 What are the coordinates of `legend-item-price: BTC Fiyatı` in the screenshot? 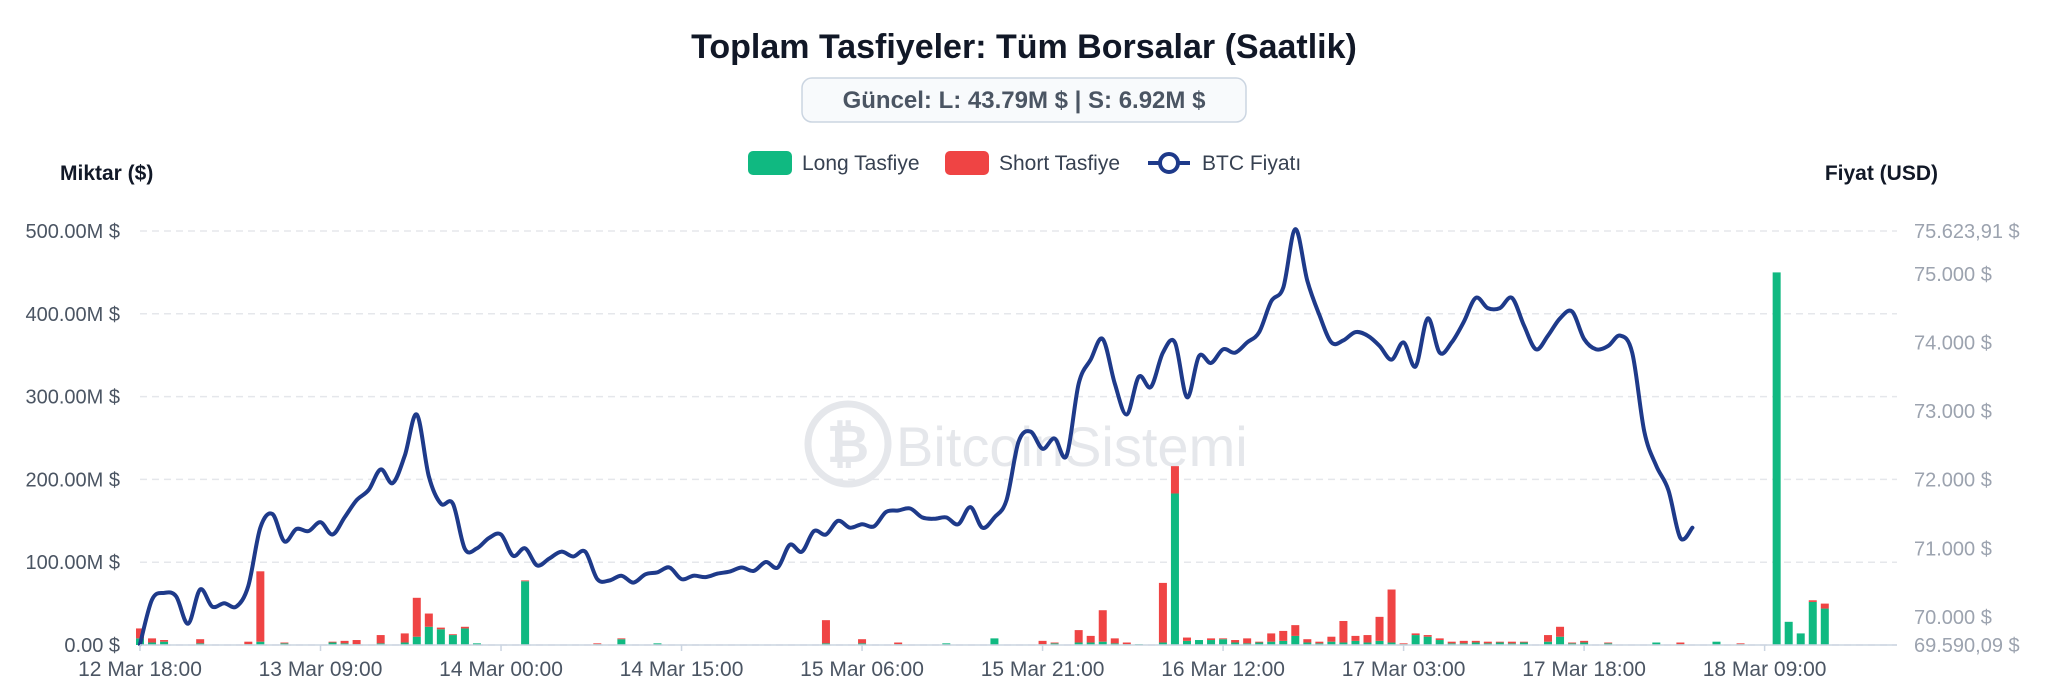 It's located at (1224, 163).